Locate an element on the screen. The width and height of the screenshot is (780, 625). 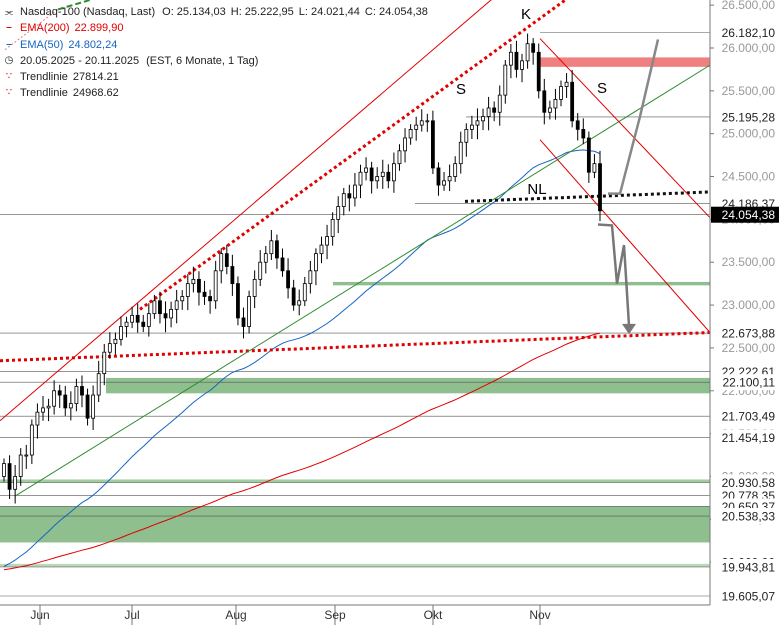
period-range: 20.05.2025 - 20.11.2025 is located at coordinates (80, 60).